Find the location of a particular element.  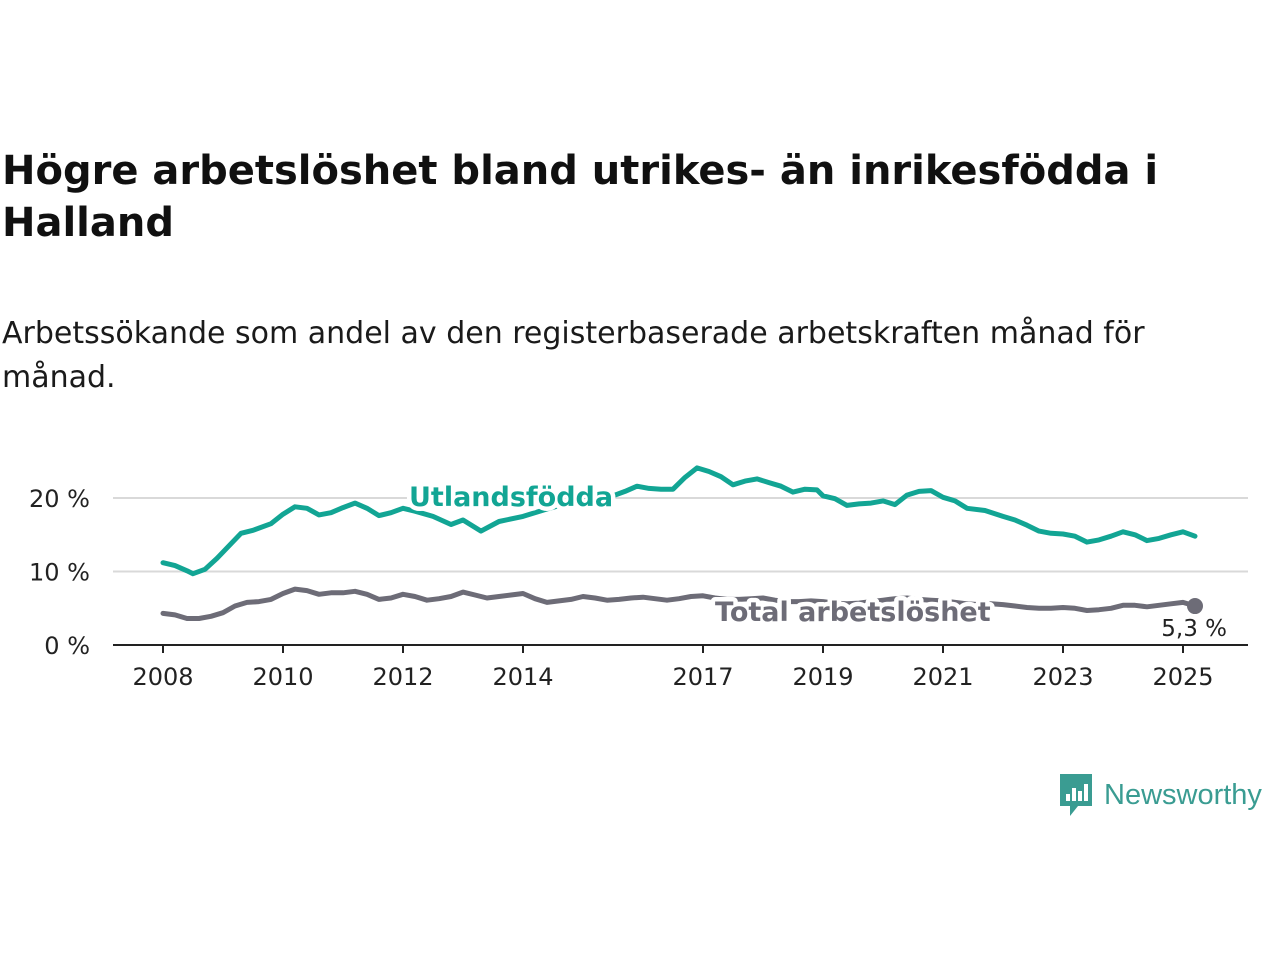

end-value-label: 5,3 % is located at coordinates (1194, 629).